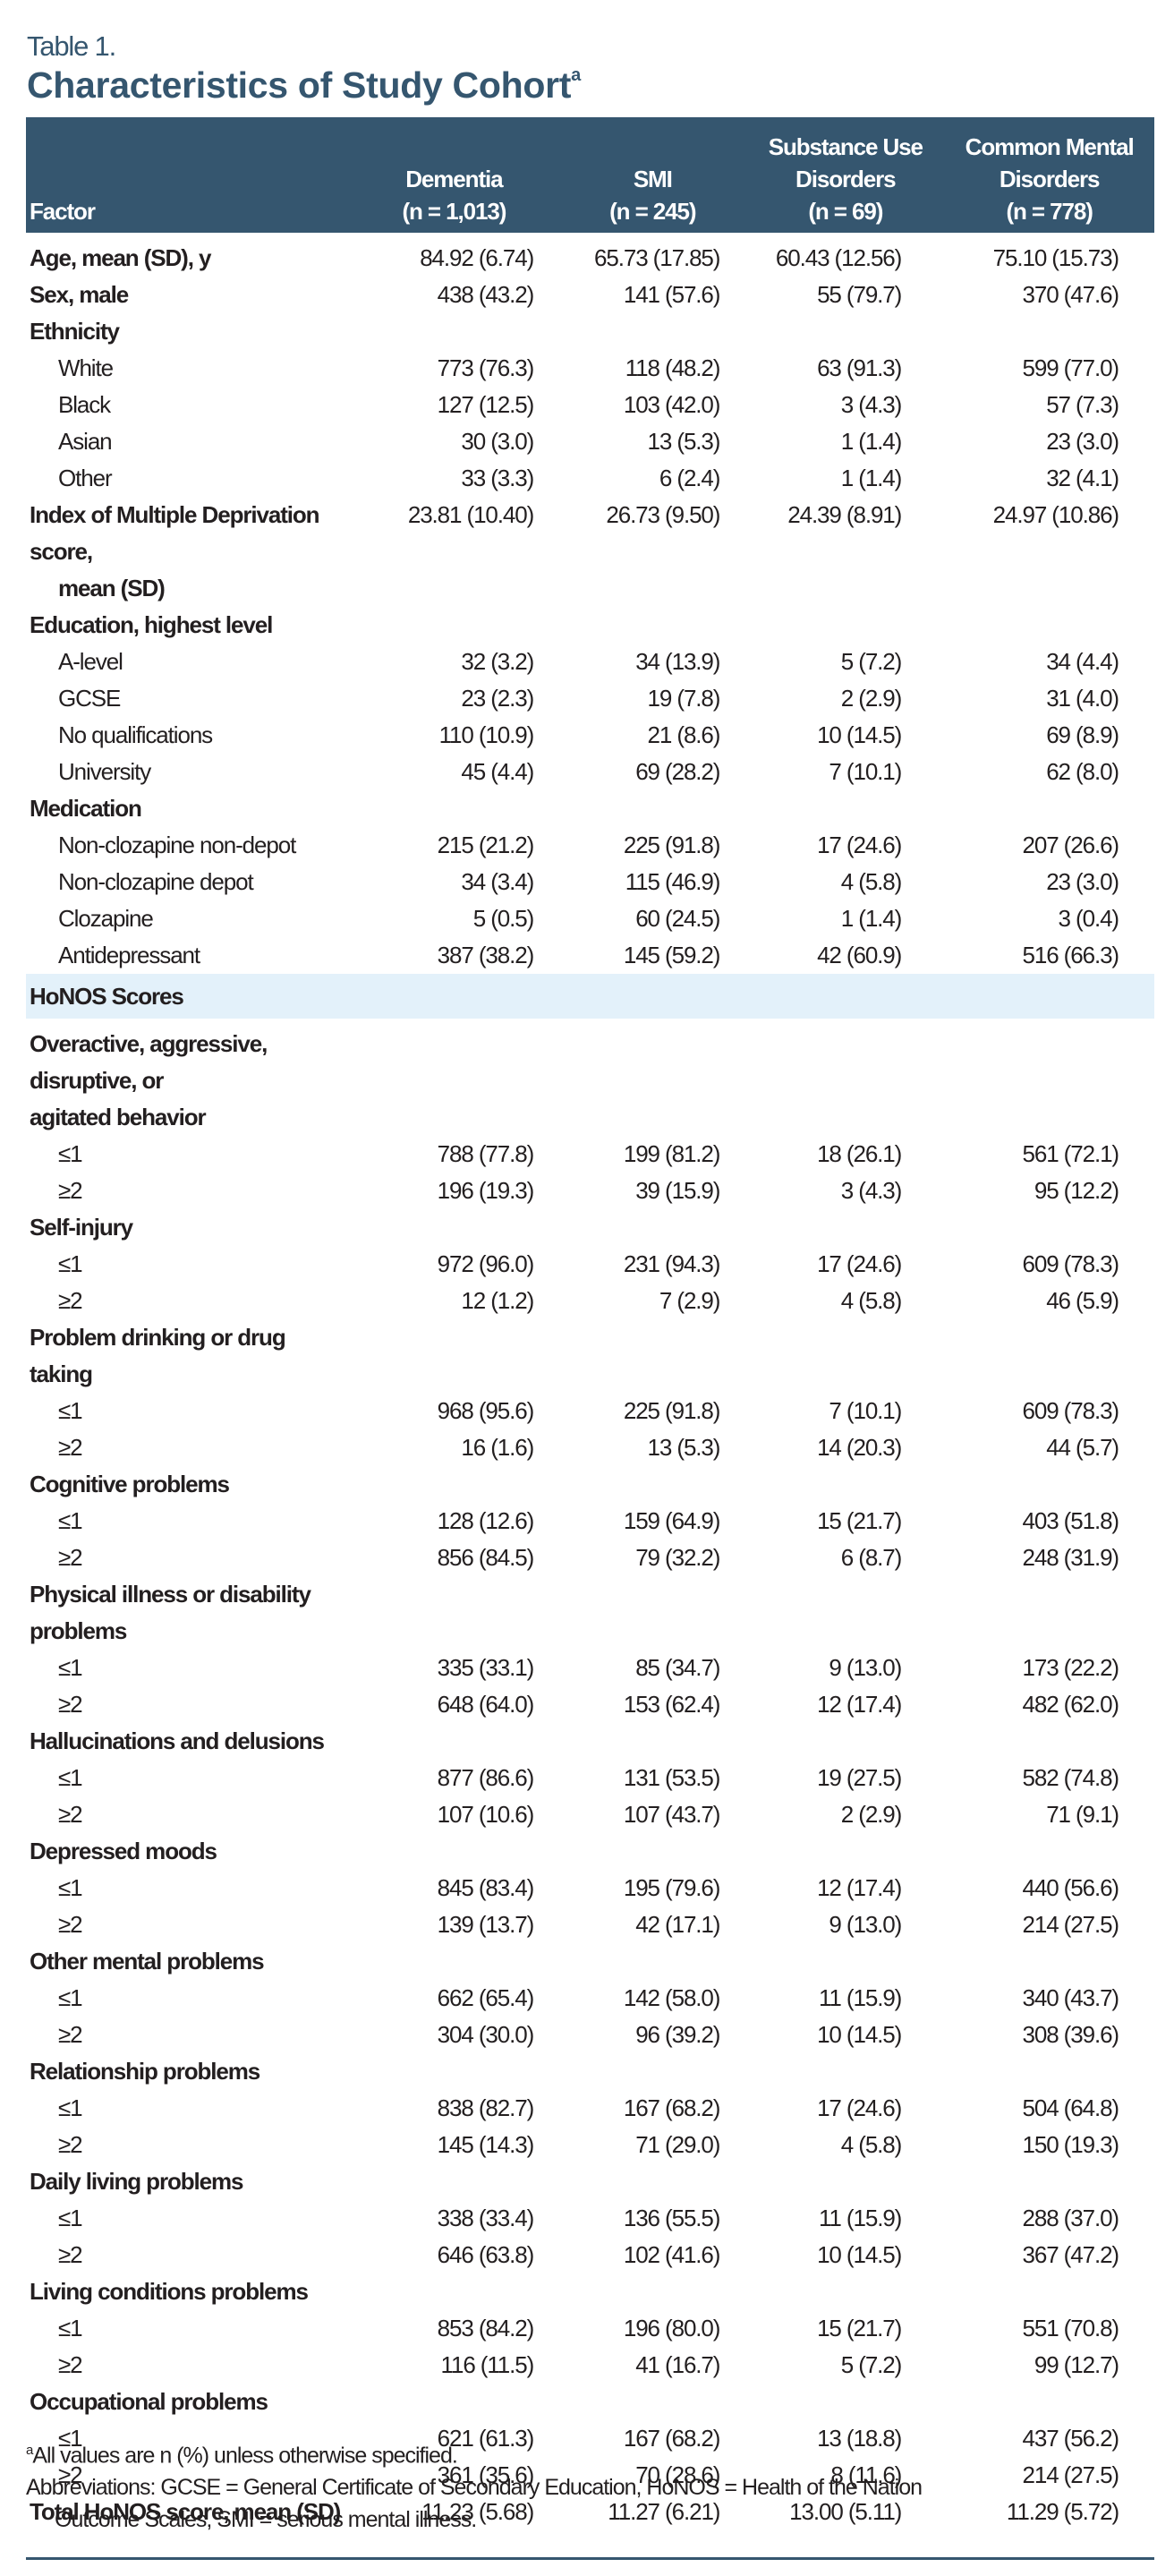 This screenshot has width=1174, height=2576. What do you see at coordinates (503, 918) in the screenshot?
I see `dementia-value: 5 (0.5)` at bounding box center [503, 918].